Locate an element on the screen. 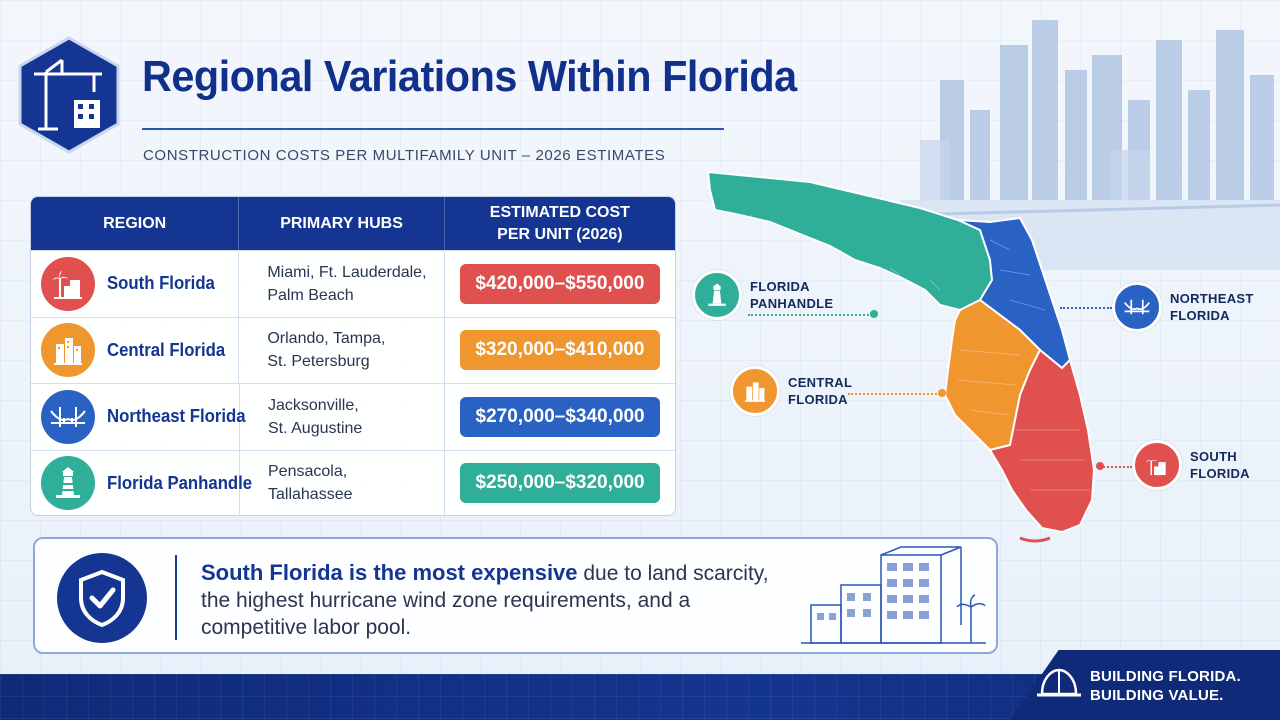  region-name: Northeast Florida is located at coordinates (176, 416).